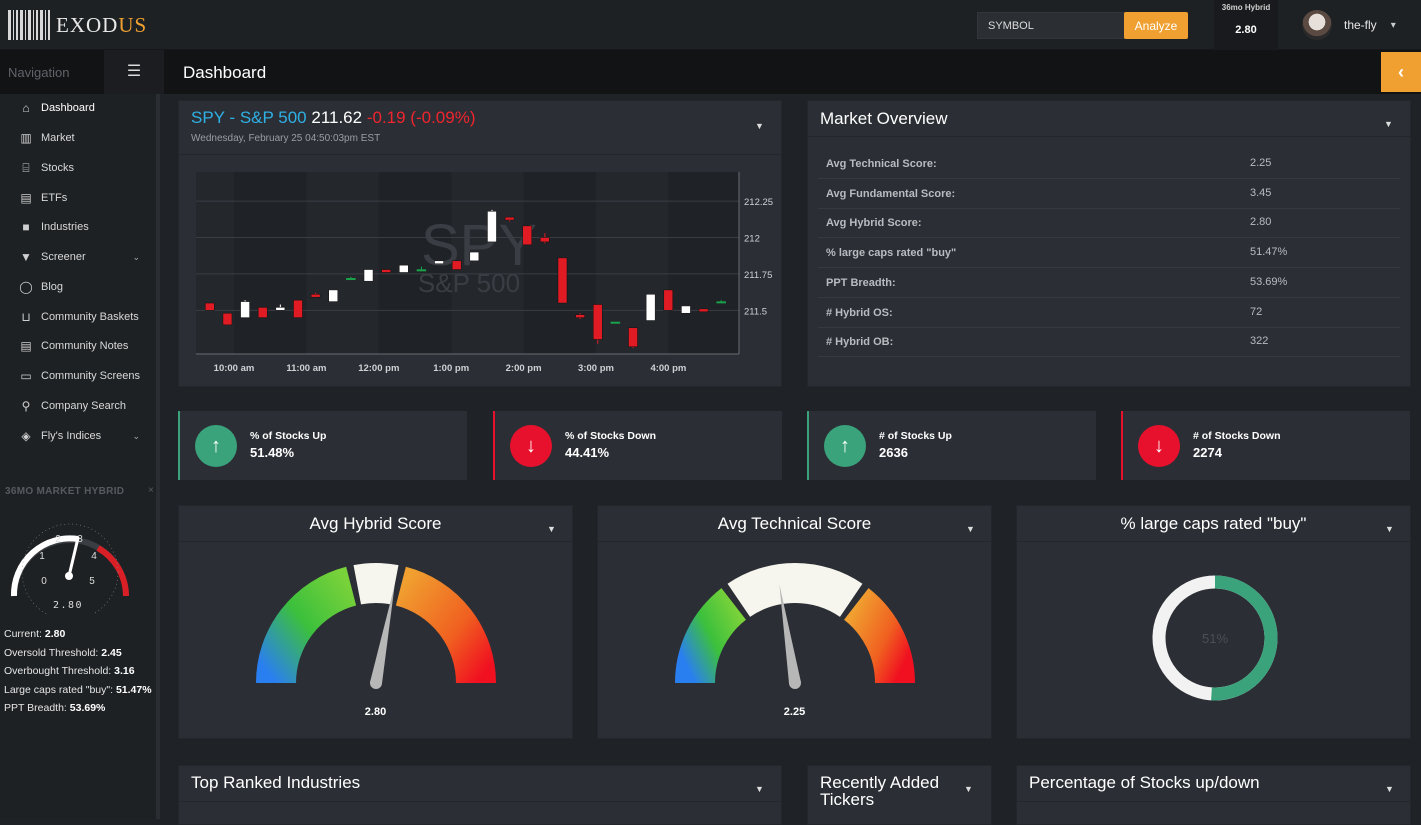  What do you see at coordinates (480, 795) in the screenshot?
I see `top-ranked-industries-panel: Top Ranked Industries ▼` at bounding box center [480, 795].